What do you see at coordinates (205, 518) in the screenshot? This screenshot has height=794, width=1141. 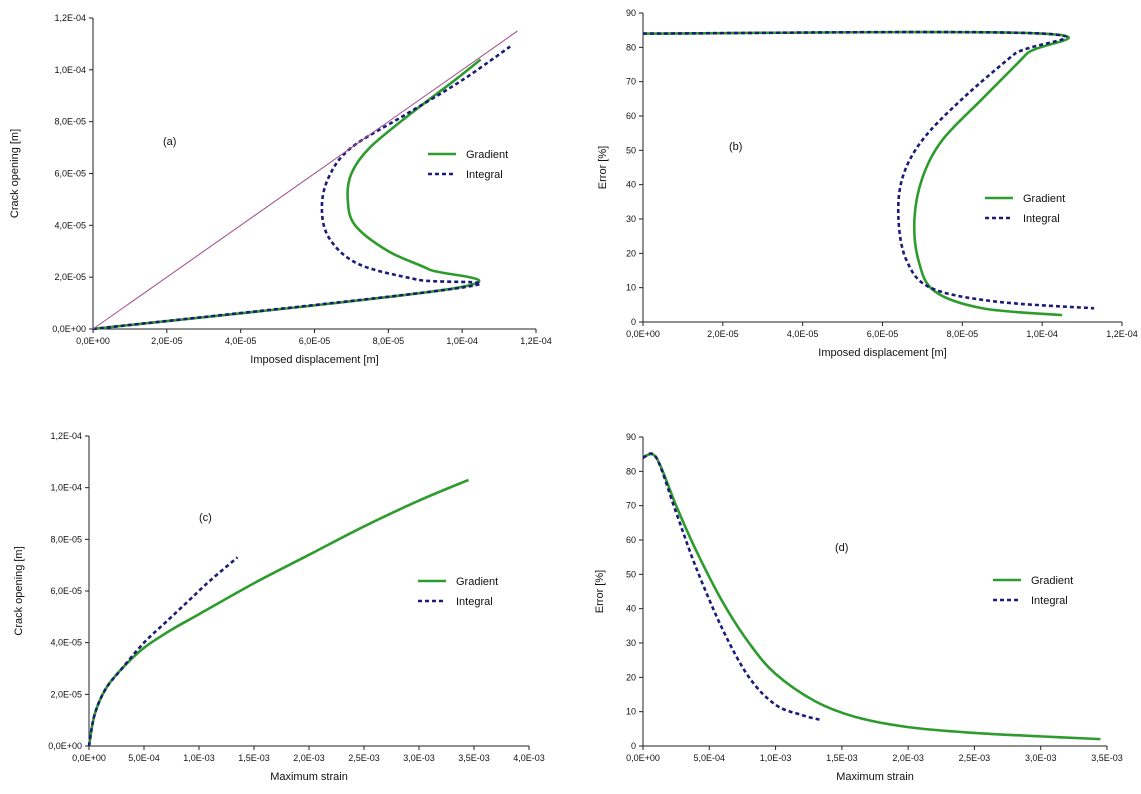 I see `panel-label: (c)` at bounding box center [205, 518].